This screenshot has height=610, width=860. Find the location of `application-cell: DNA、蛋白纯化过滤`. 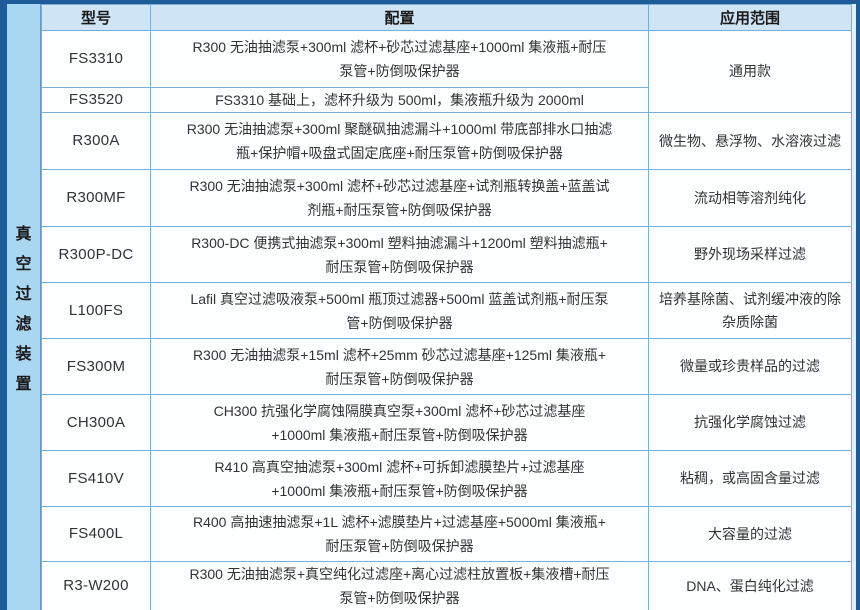

application-cell: DNA、蛋白纯化过滤 is located at coordinates (750, 585).